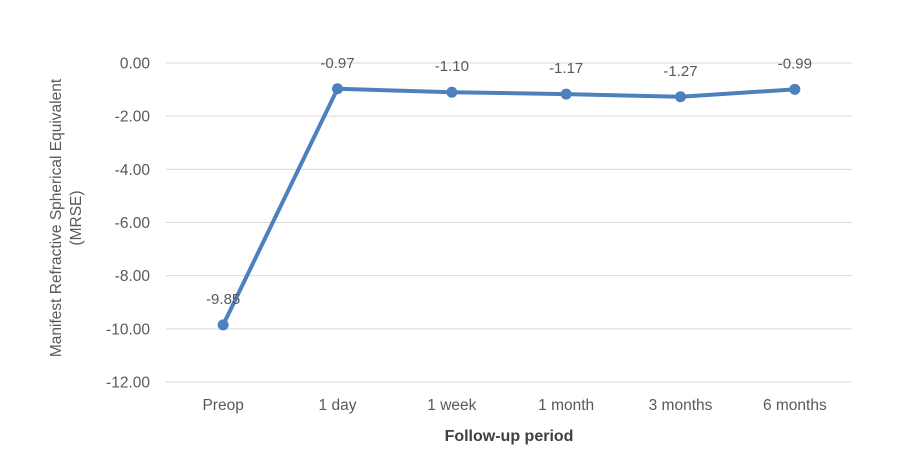 This screenshot has height=466, width=910. Describe the element at coordinates (133, 223) in the screenshot. I see `y-tick-label: -6.00` at that location.